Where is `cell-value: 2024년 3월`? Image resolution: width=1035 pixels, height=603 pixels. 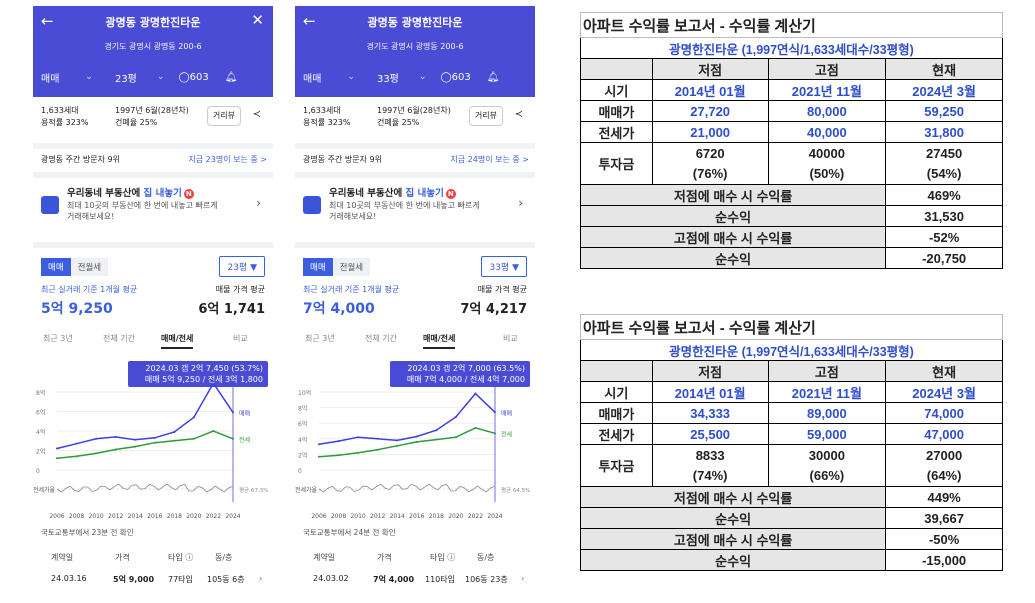
cell-value: 2024년 3월 is located at coordinates (944, 392).